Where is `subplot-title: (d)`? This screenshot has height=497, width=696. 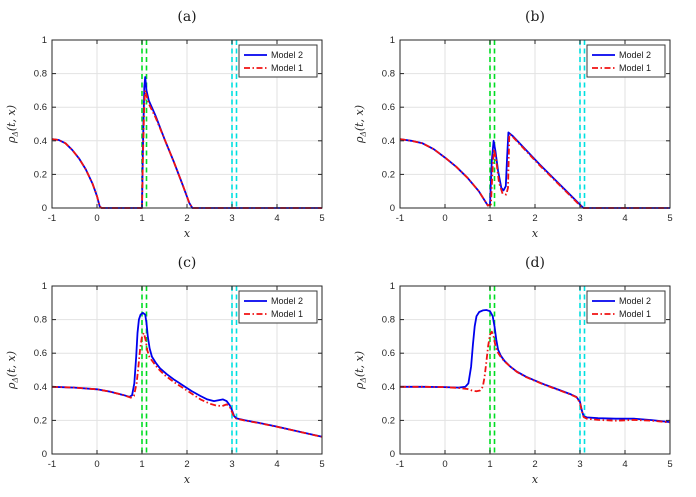
subplot-title: (d) is located at coordinates (535, 263).